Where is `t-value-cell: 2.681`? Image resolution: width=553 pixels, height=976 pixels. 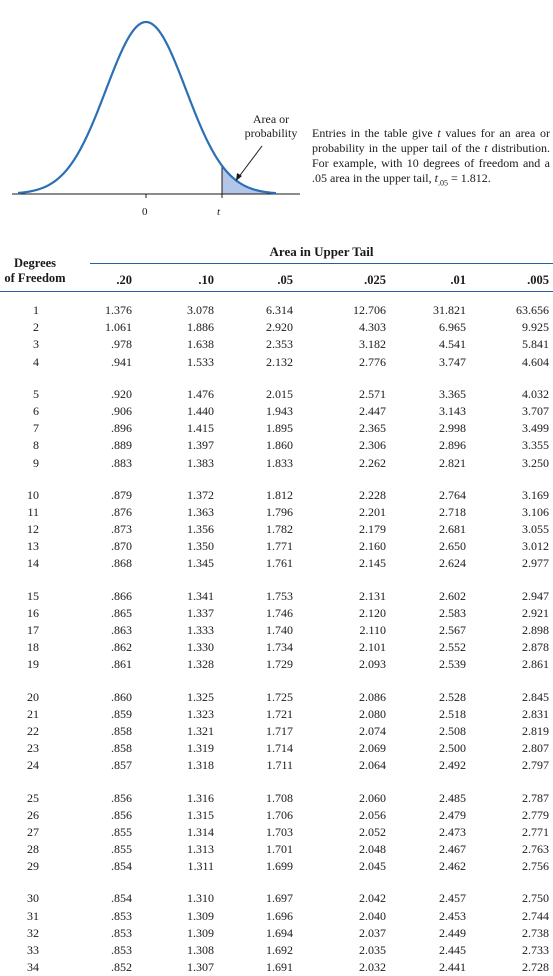 t-value-cell: 2.681 is located at coordinates (452, 529).